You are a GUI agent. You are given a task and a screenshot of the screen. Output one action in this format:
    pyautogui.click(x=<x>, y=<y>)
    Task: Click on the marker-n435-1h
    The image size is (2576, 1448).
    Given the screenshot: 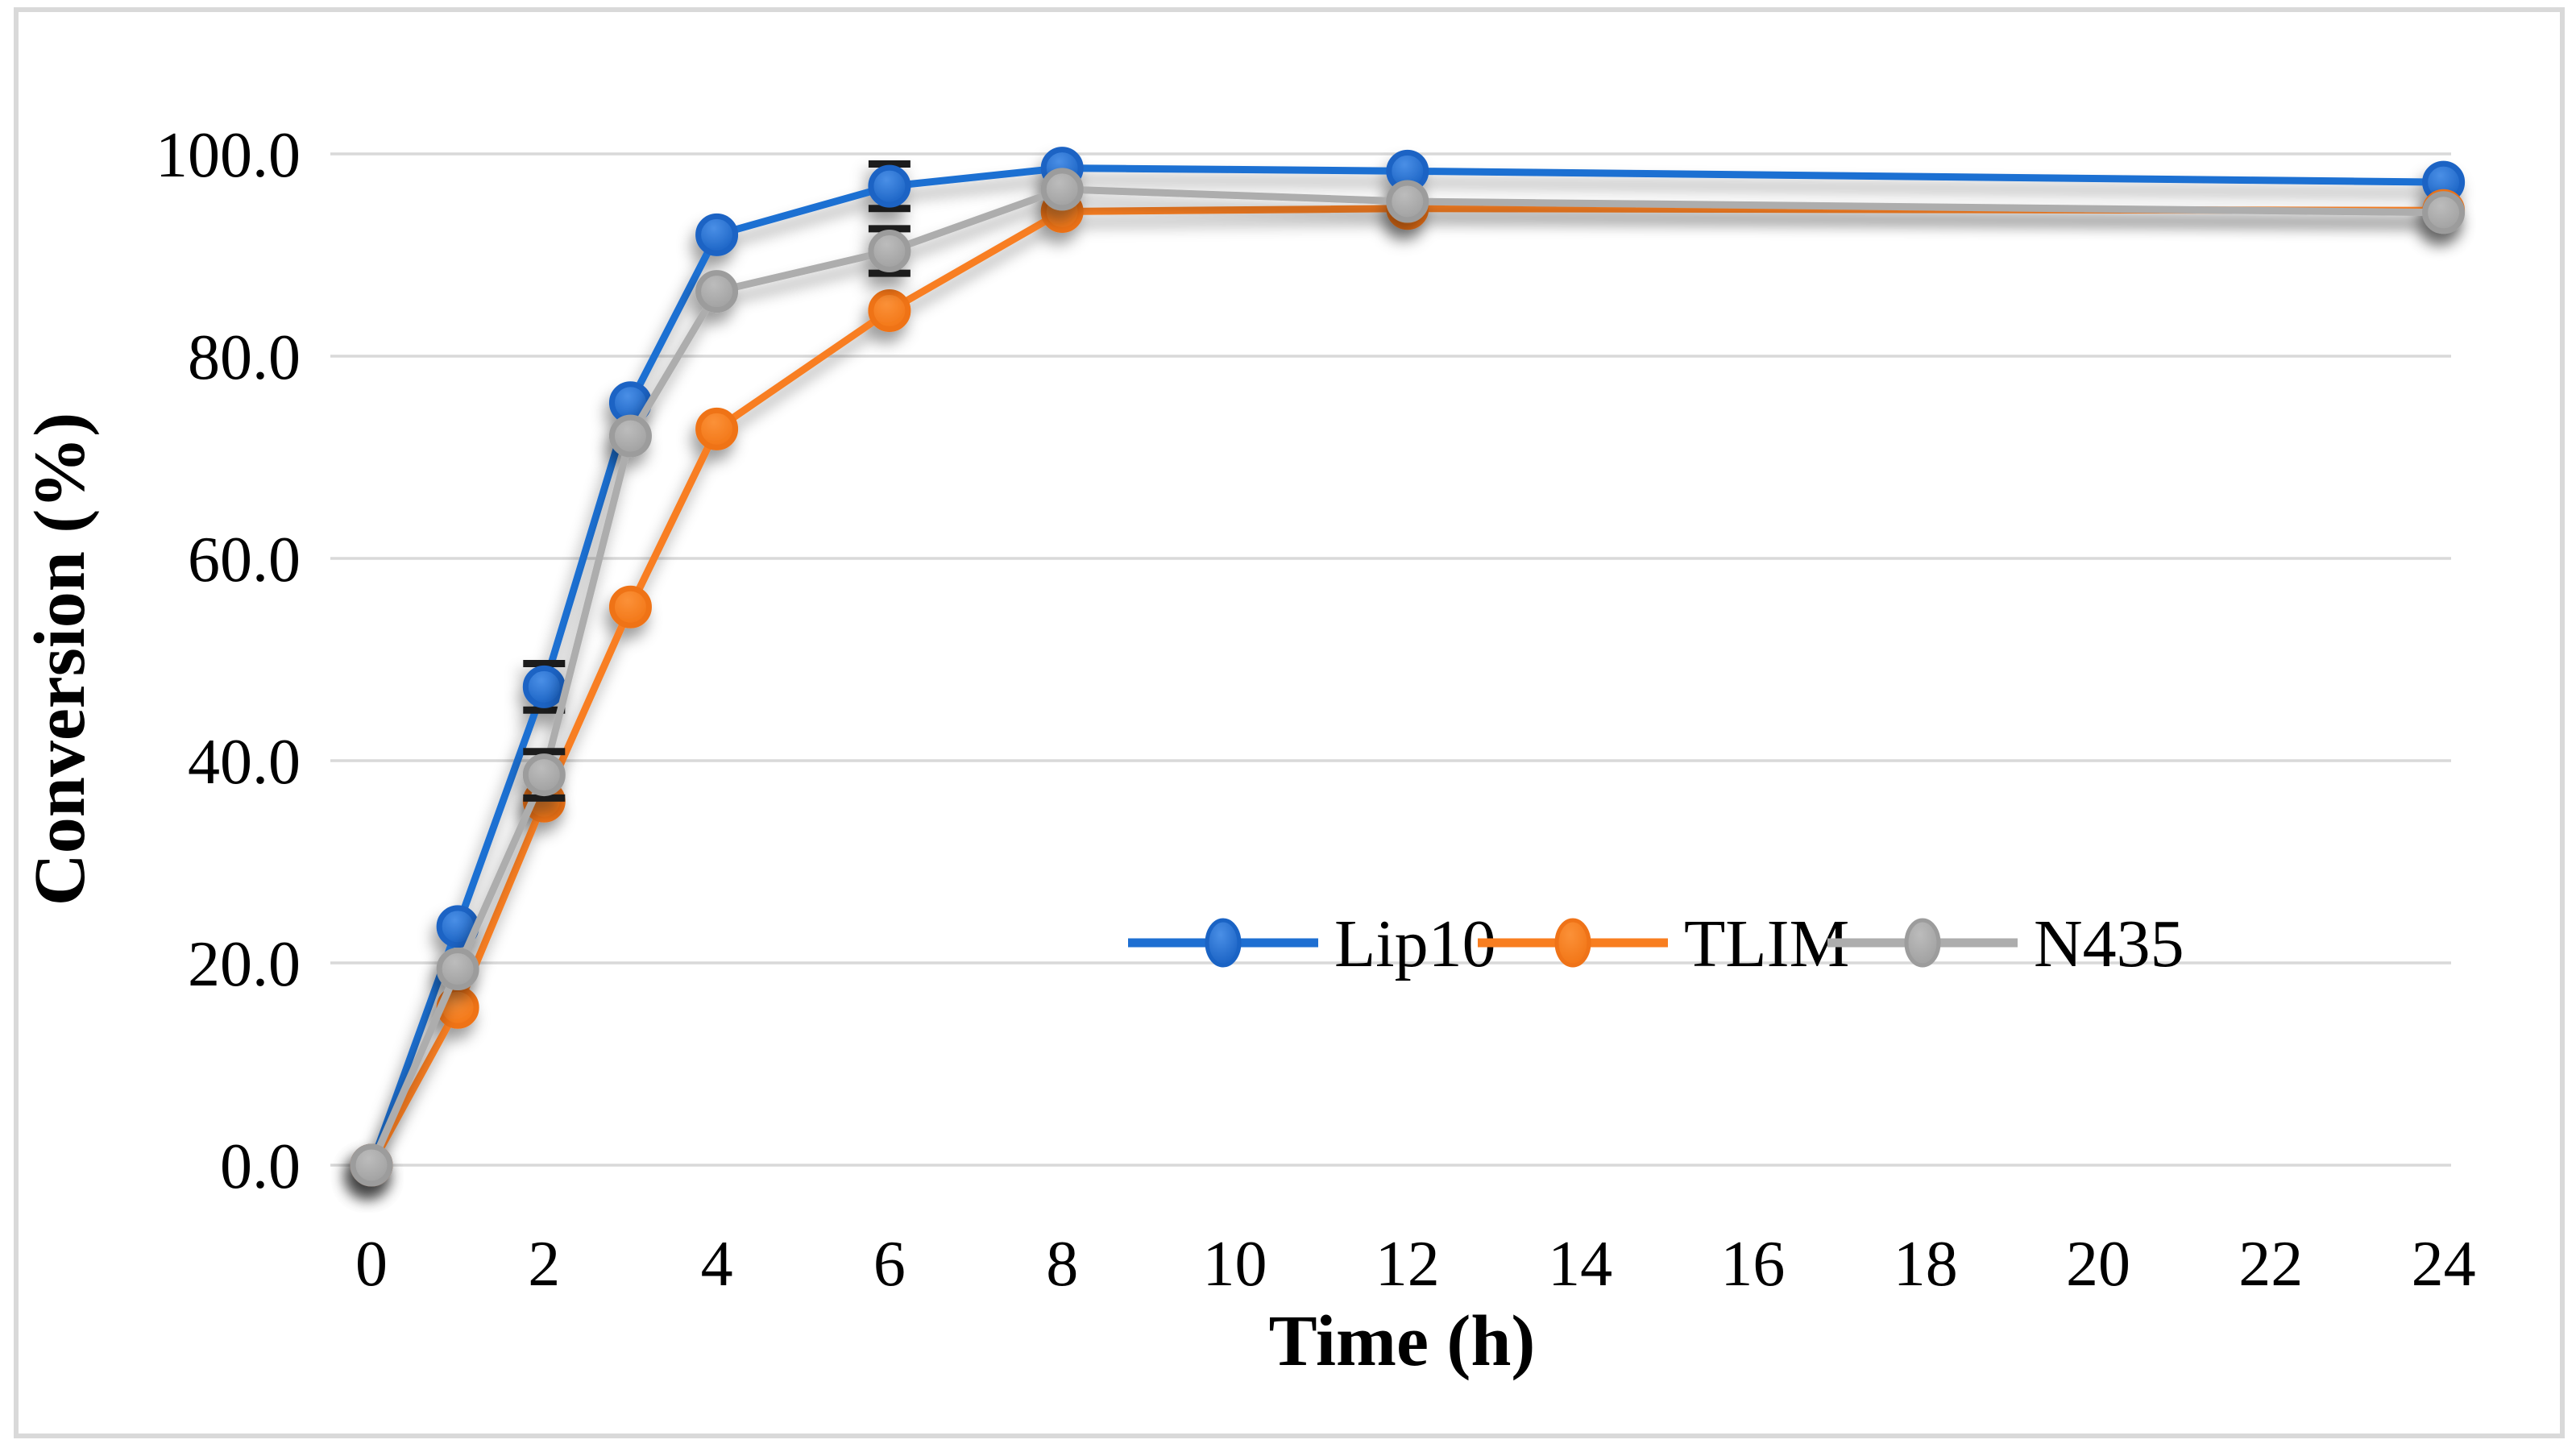 What is the action you would take?
    pyautogui.click(x=457, y=970)
    